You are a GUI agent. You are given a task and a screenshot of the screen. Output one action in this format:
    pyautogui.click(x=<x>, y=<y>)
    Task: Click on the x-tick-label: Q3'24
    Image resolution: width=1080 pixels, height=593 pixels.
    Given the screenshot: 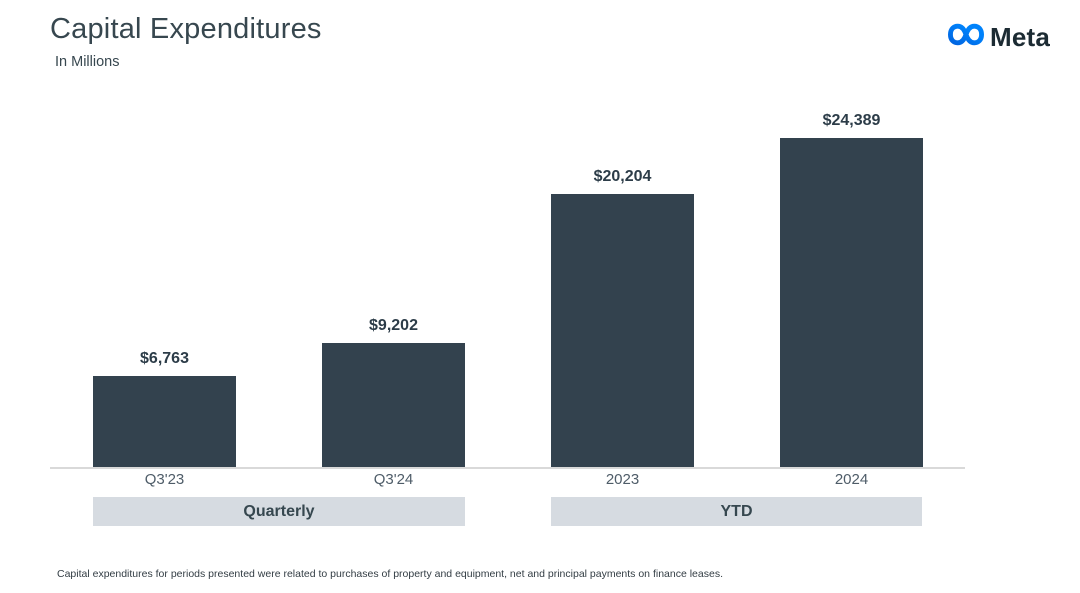 What is the action you would take?
    pyautogui.click(x=393, y=479)
    